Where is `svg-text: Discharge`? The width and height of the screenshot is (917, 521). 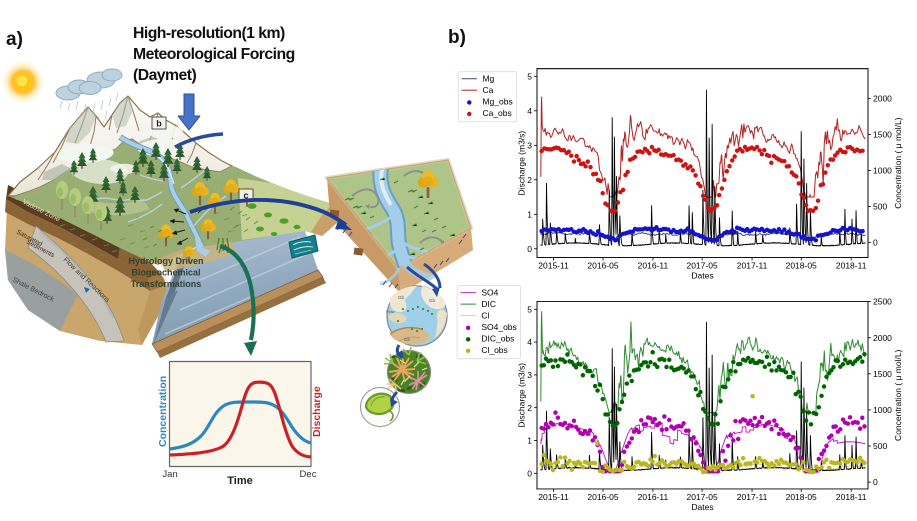 svg-text: Discharge is located at coordinates (317, 411).